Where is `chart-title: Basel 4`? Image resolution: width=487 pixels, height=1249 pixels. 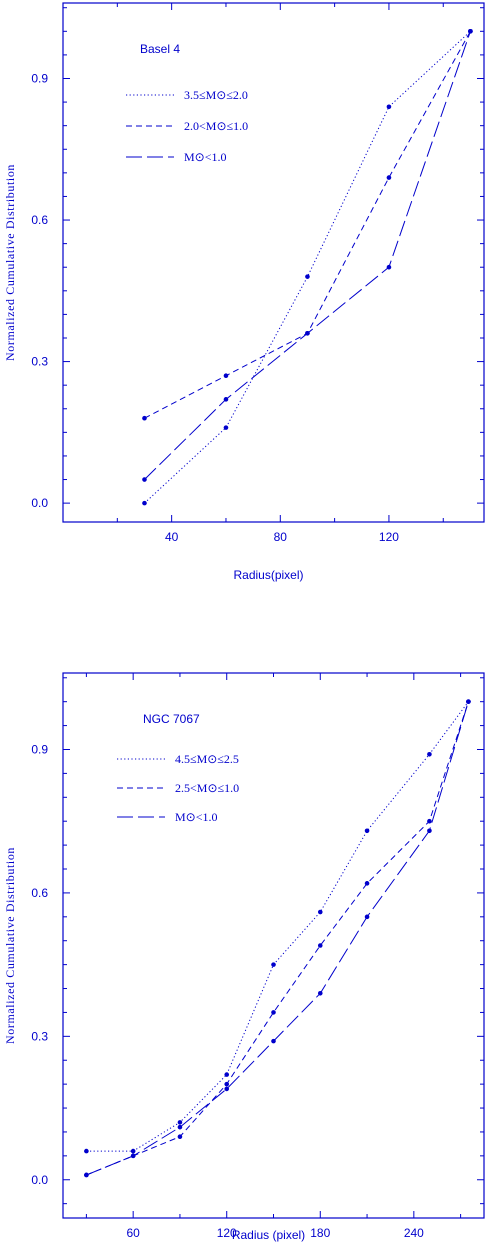 chart-title: Basel 4 is located at coordinates (160, 49).